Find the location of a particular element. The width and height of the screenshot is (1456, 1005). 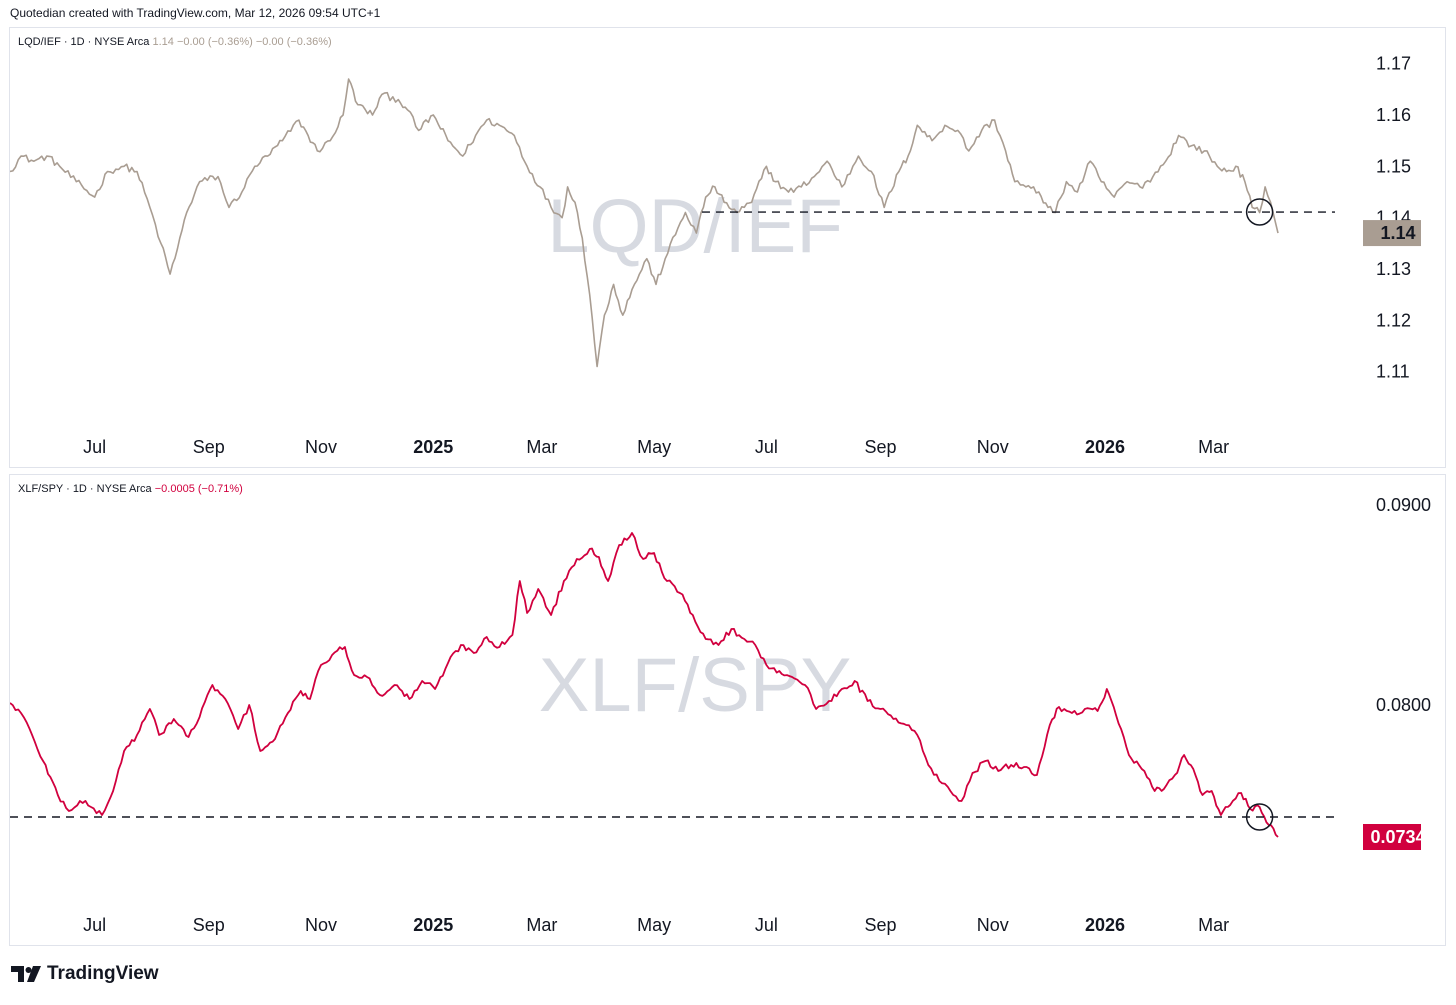

tradingview-logo: TradingView is located at coordinates (85, 974).